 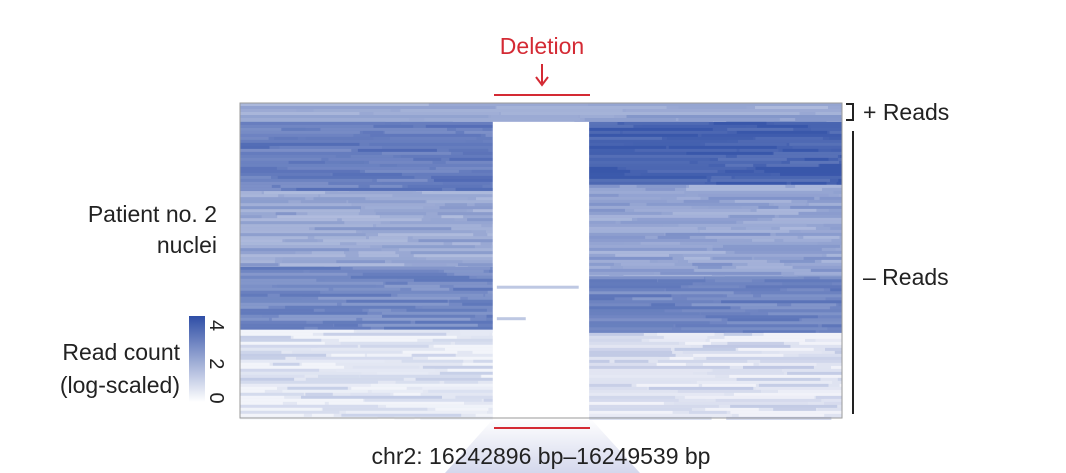 I want to click on heatmap-cell, so click(x=541, y=270).